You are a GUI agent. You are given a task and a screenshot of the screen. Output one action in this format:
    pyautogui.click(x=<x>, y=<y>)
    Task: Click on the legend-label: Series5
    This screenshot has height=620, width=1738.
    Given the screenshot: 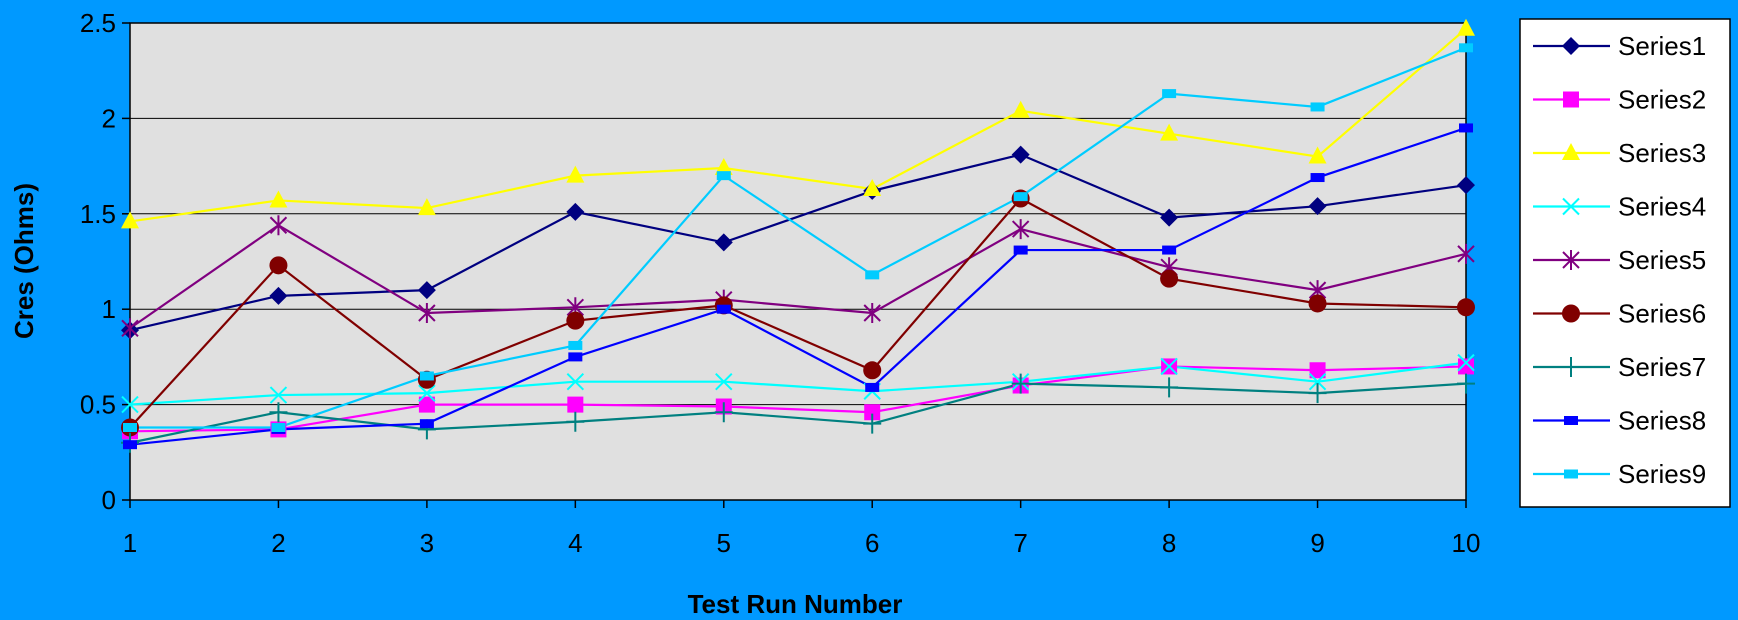 What is the action you would take?
    pyautogui.click(x=1662, y=260)
    